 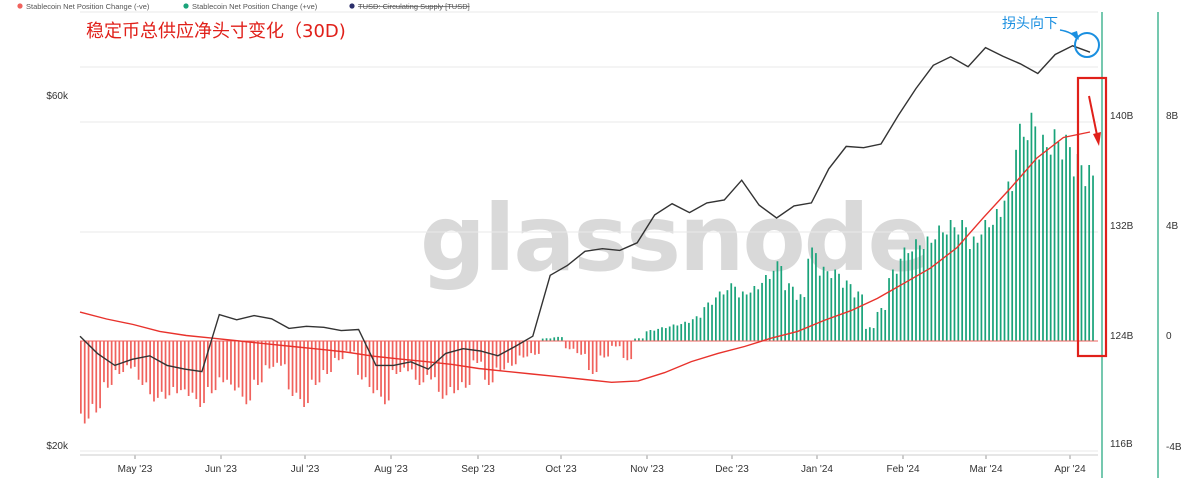 What do you see at coordinates (1121, 444) in the screenshot?
I see `middle-axis-tick-3: 116B` at bounding box center [1121, 444].